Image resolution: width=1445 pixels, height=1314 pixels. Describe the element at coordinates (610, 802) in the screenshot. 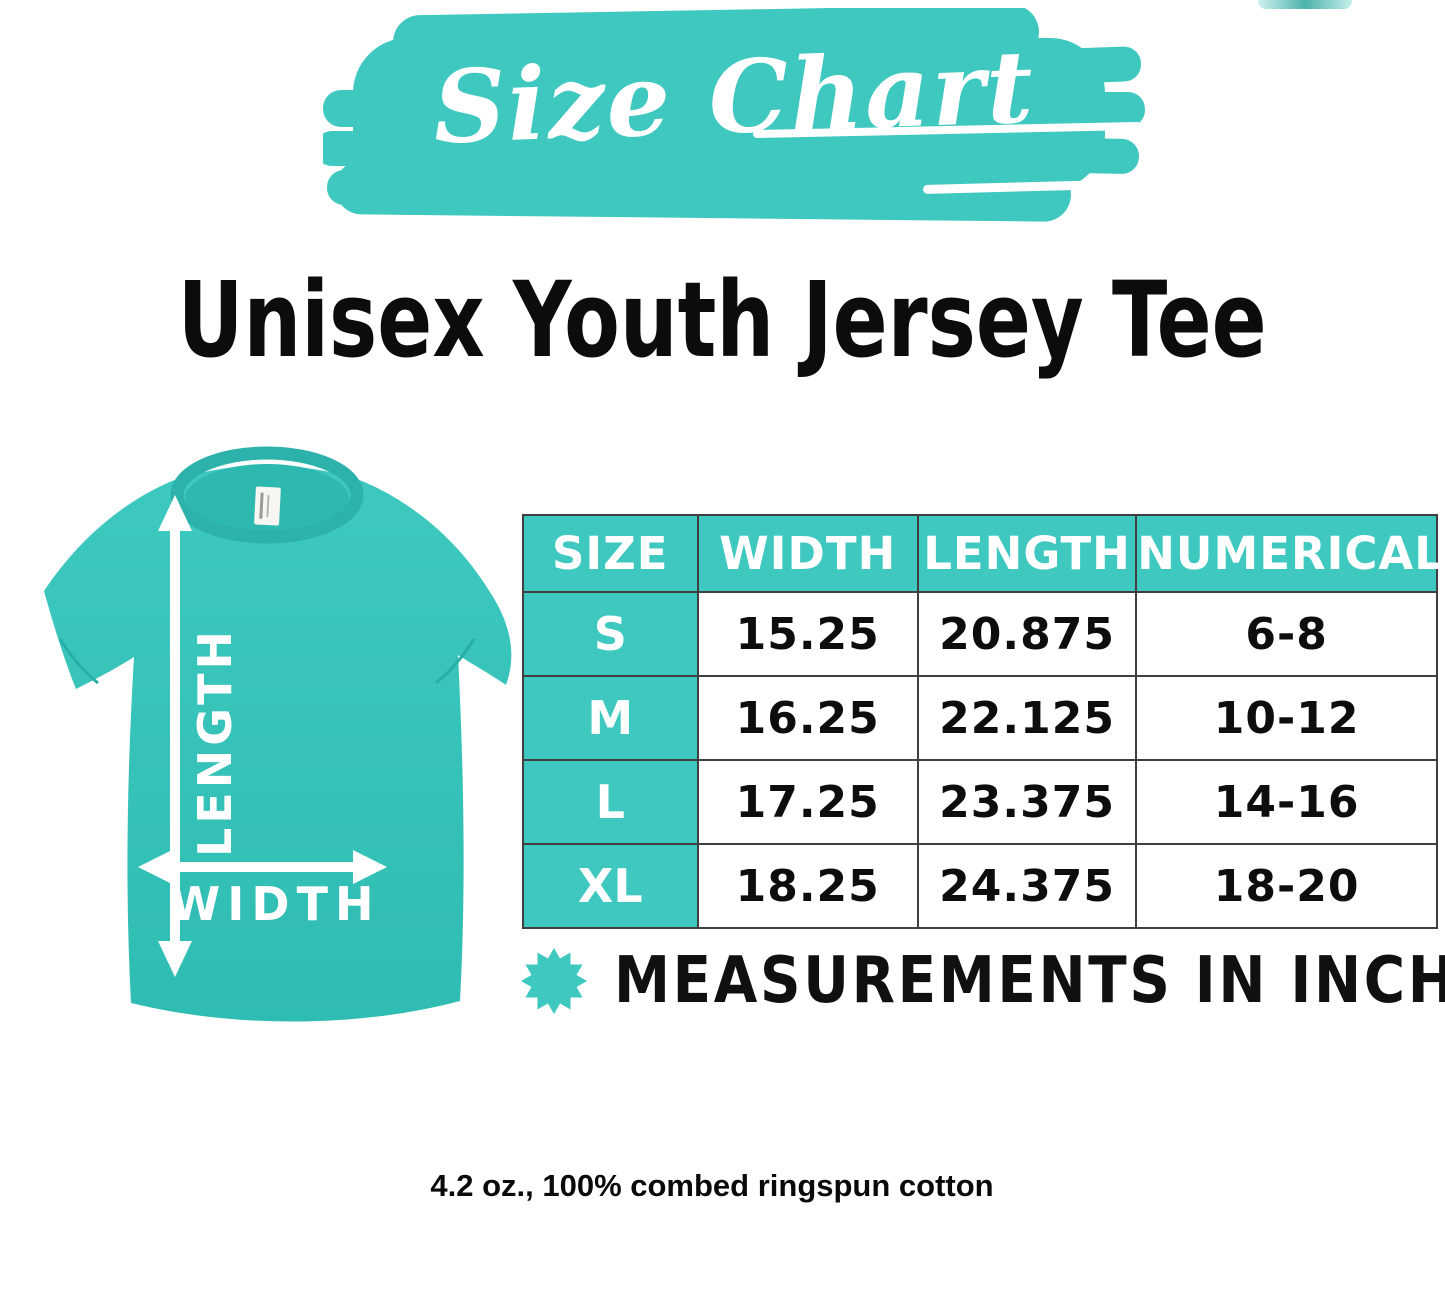

I see `size-cell: L` at that location.